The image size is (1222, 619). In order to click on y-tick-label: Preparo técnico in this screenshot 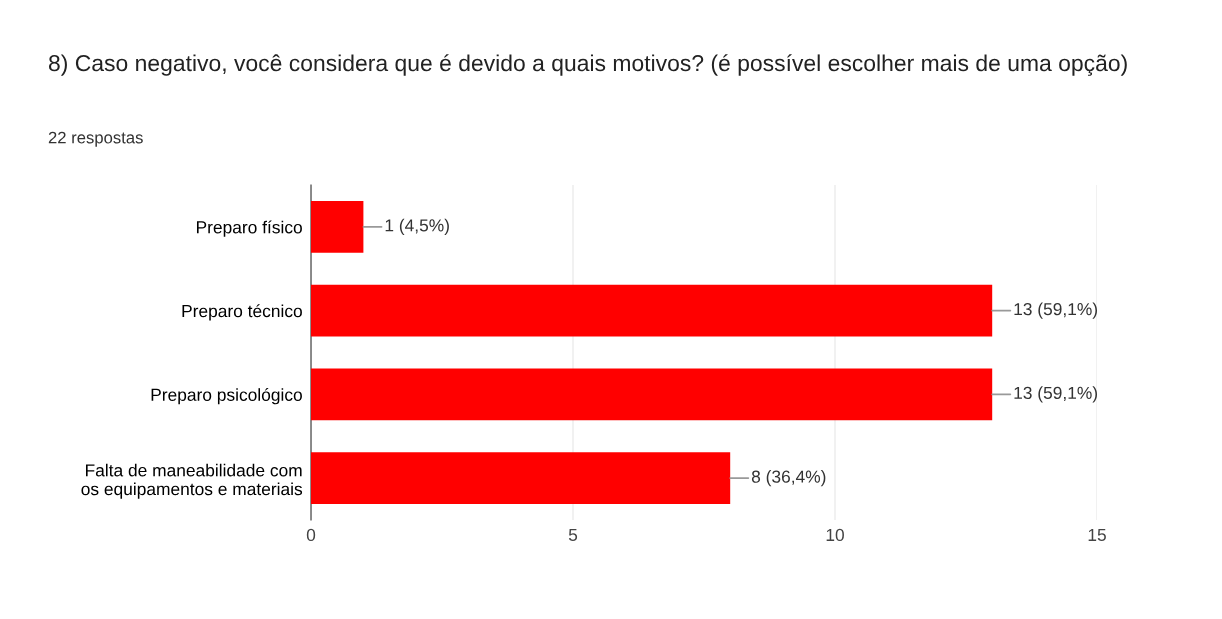, I will do `click(242, 312)`.